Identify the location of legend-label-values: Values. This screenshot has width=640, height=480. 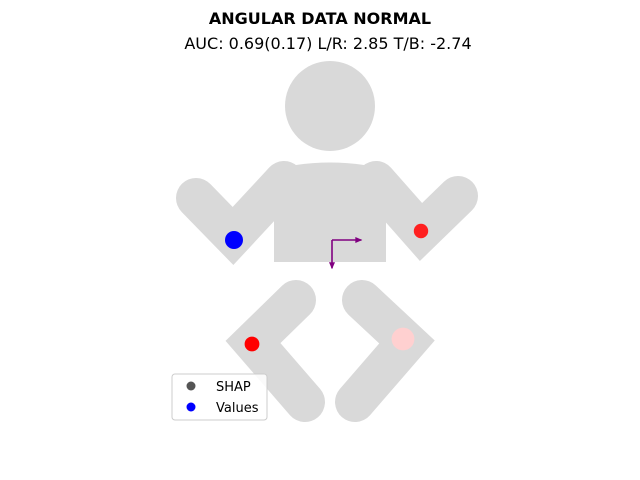
(237, 408).